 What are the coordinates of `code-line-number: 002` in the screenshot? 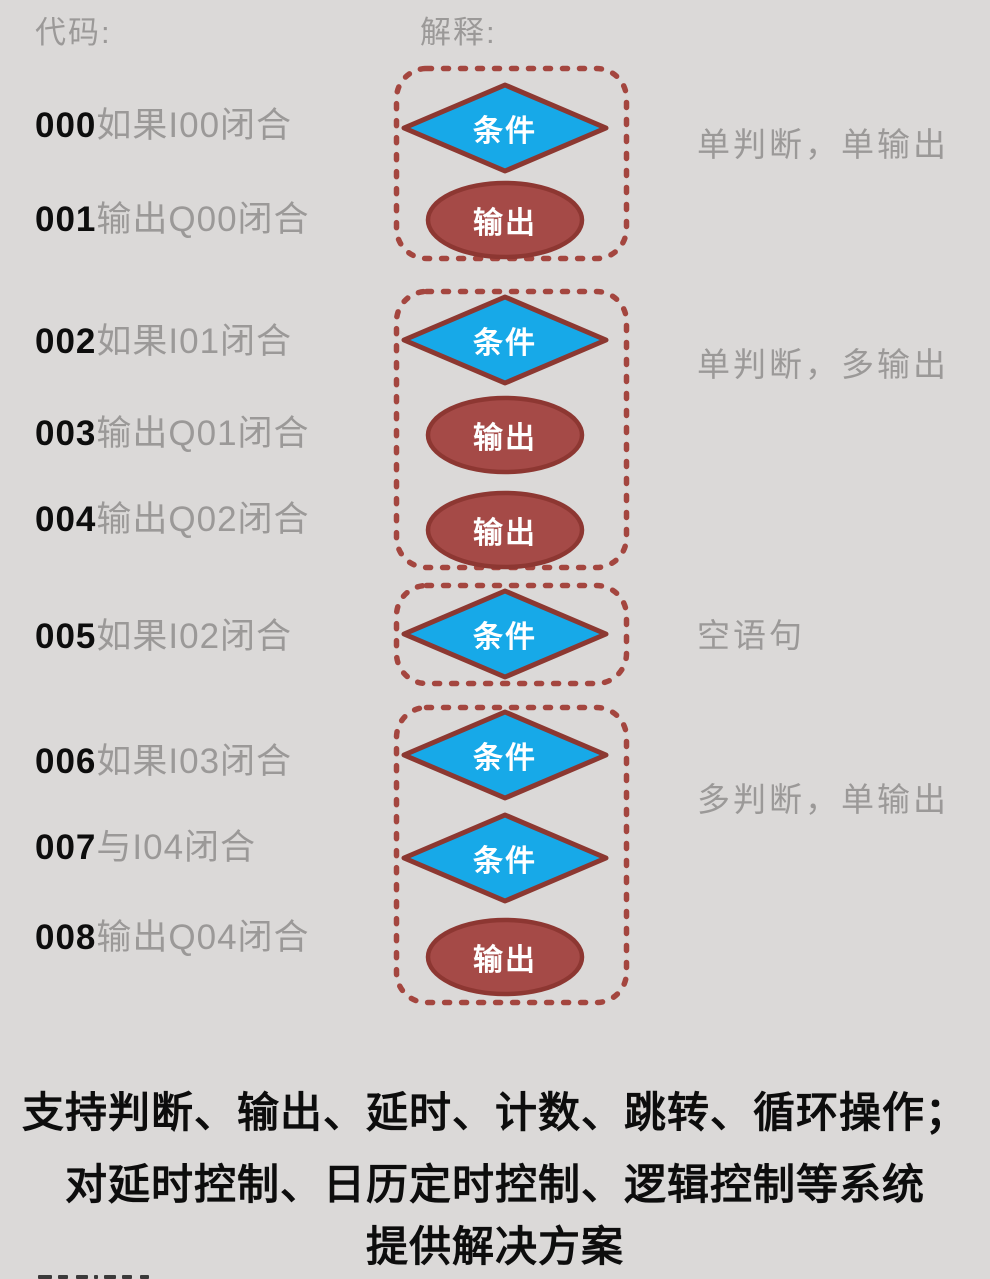 It's located at (66, 341).